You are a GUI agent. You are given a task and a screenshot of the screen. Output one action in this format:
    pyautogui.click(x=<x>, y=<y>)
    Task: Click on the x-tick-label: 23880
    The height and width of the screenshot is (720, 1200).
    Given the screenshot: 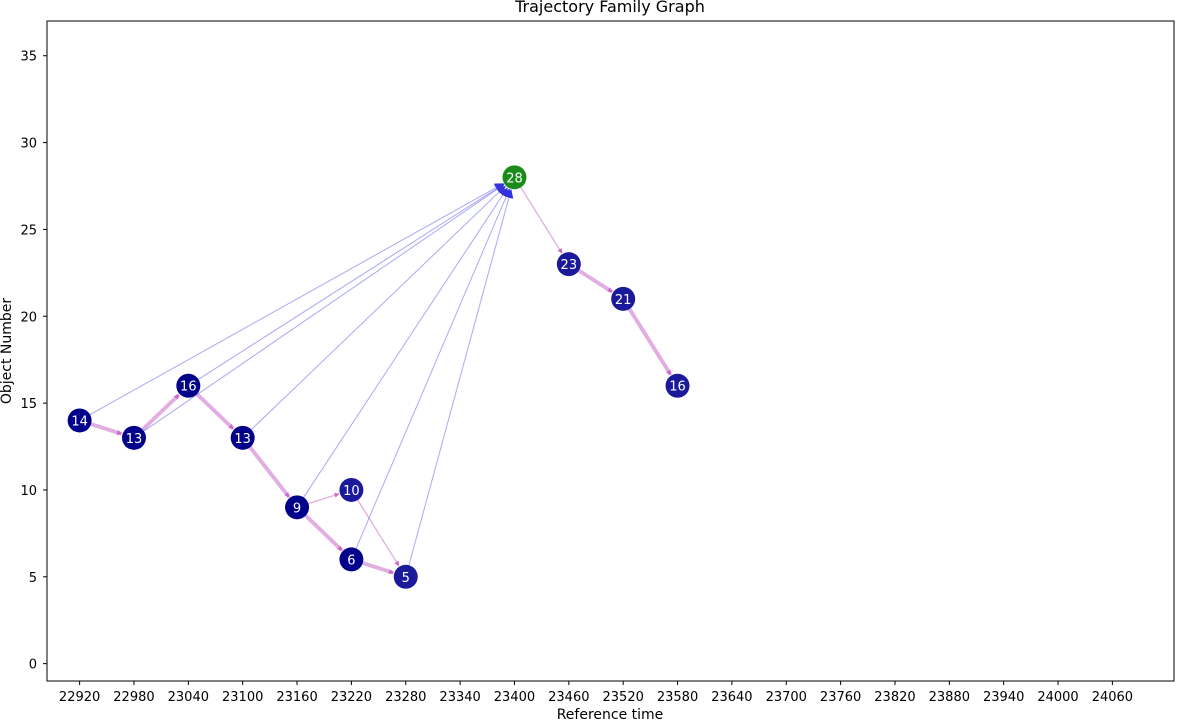 What is the action you would take?
    pyautogui.click(x=949, y=697)
    